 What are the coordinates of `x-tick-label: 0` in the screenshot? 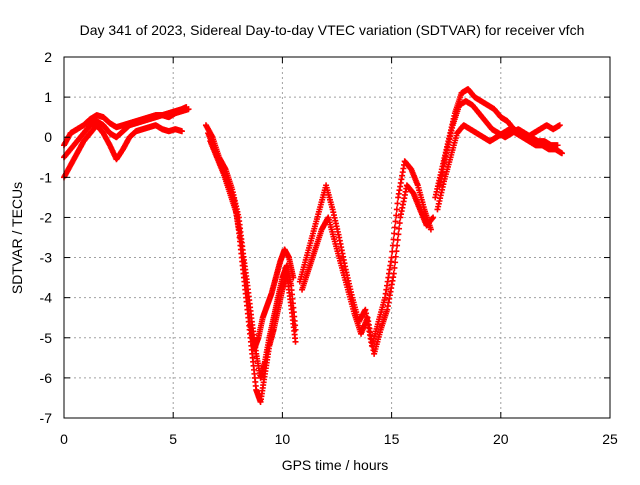 It's located at (64, 439).